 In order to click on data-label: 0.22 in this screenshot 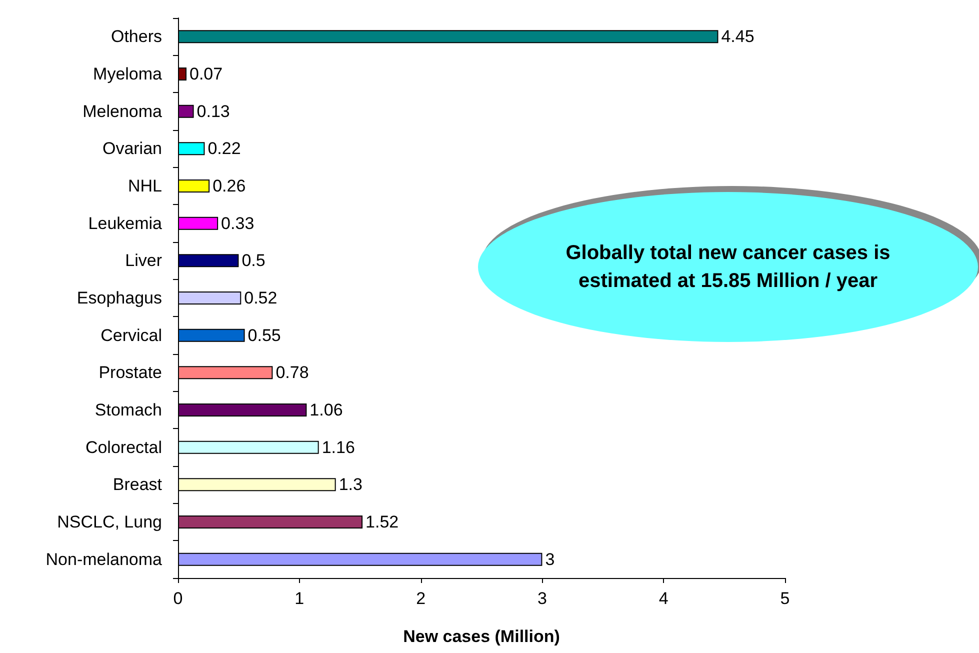, I will do `click(224, 148)`.